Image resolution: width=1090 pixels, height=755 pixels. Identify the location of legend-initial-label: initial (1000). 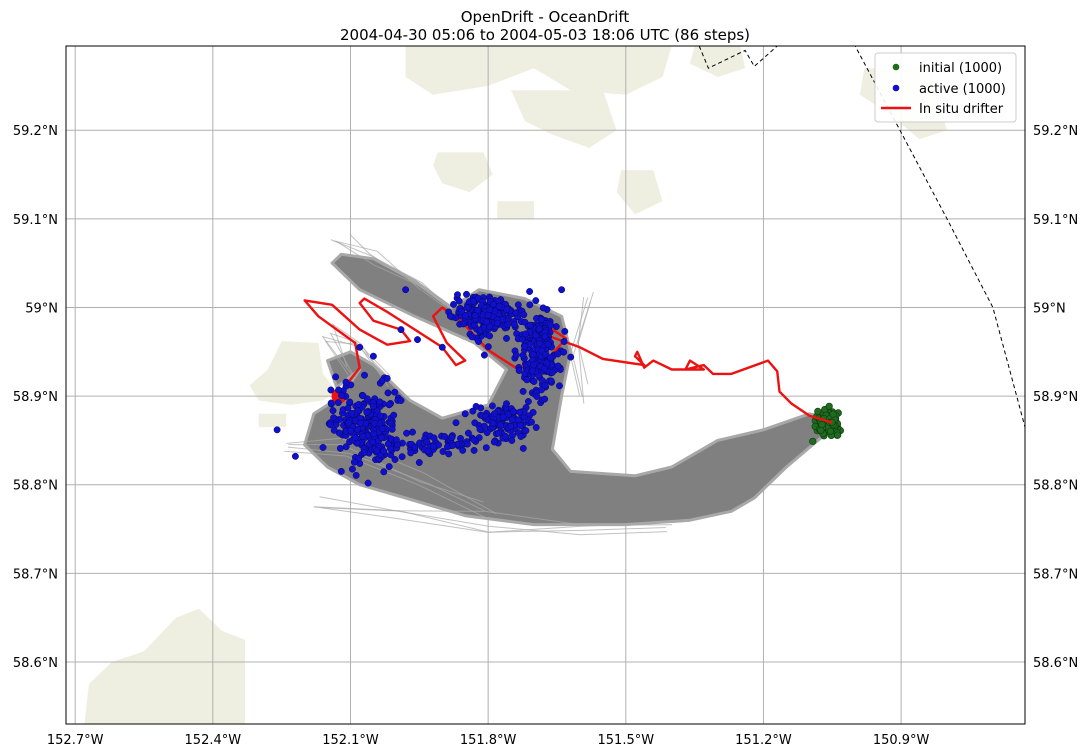
(960, 68).